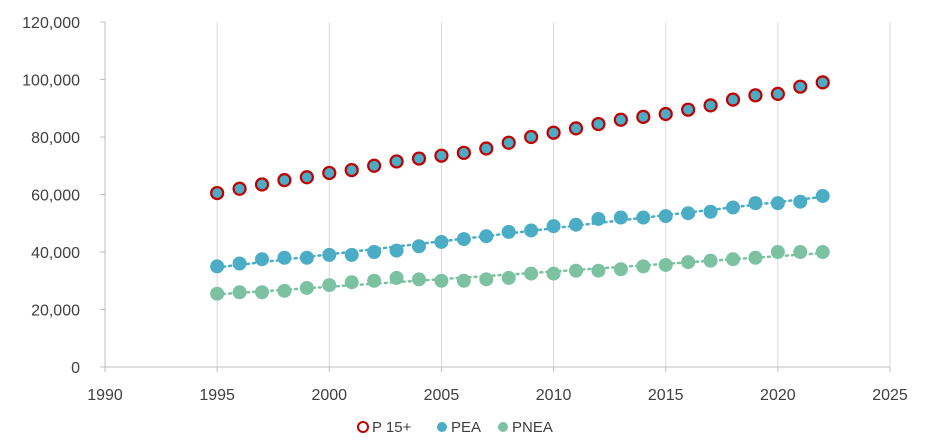 The height and width of the screenshot is (446, 925). I want to click on y-tick-label: 120,000, so click(51, 23).